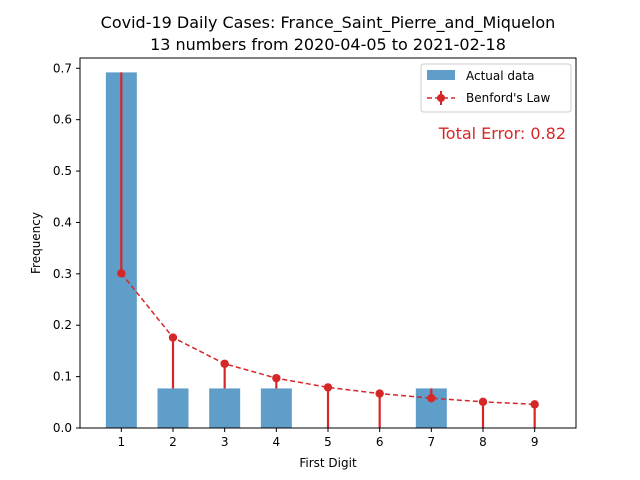 The image size is (640, 480). Describe the element at coordinates (500, 76) in the screenshot. I see `legend-actual-label: Actual data` at that location.